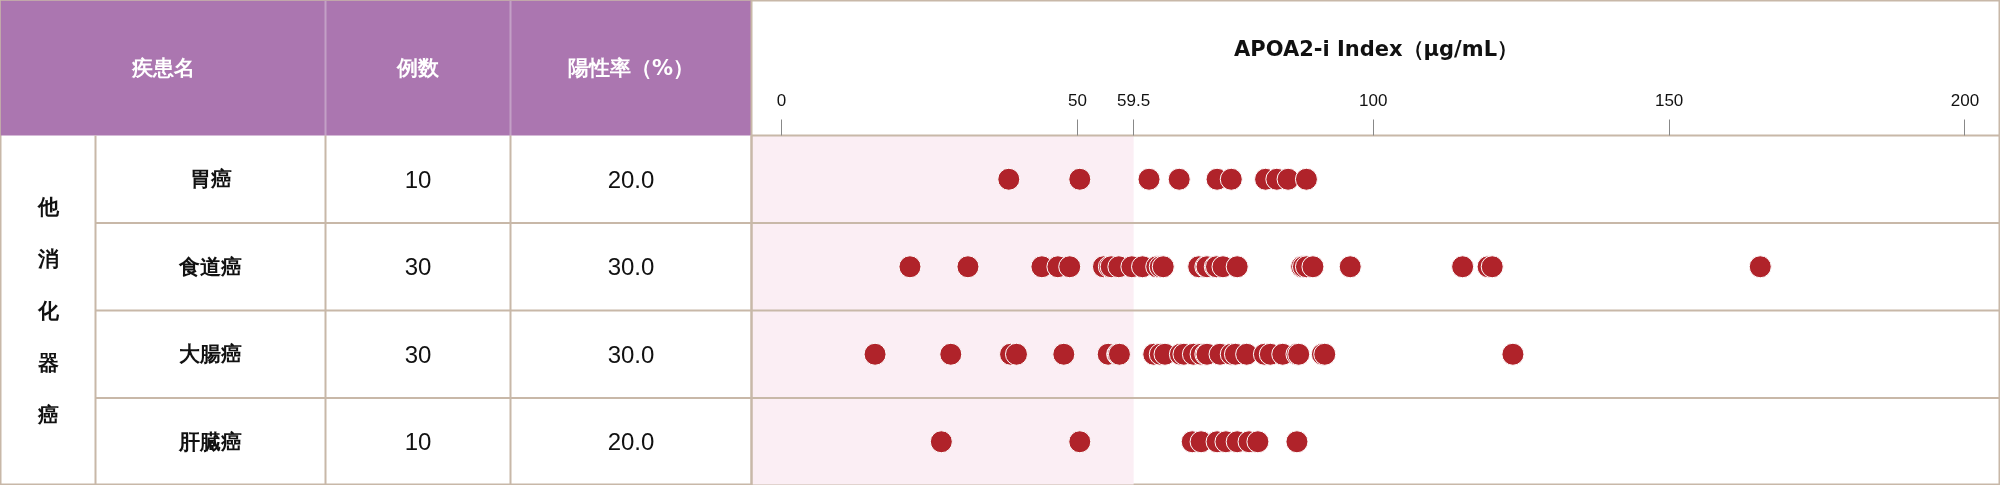 The height and width of the screenshot is (485, 2000). Describe the element at coordinates (210, 441) in the screenshot. I see `y-tick-label: 肝臓癌` at that location.